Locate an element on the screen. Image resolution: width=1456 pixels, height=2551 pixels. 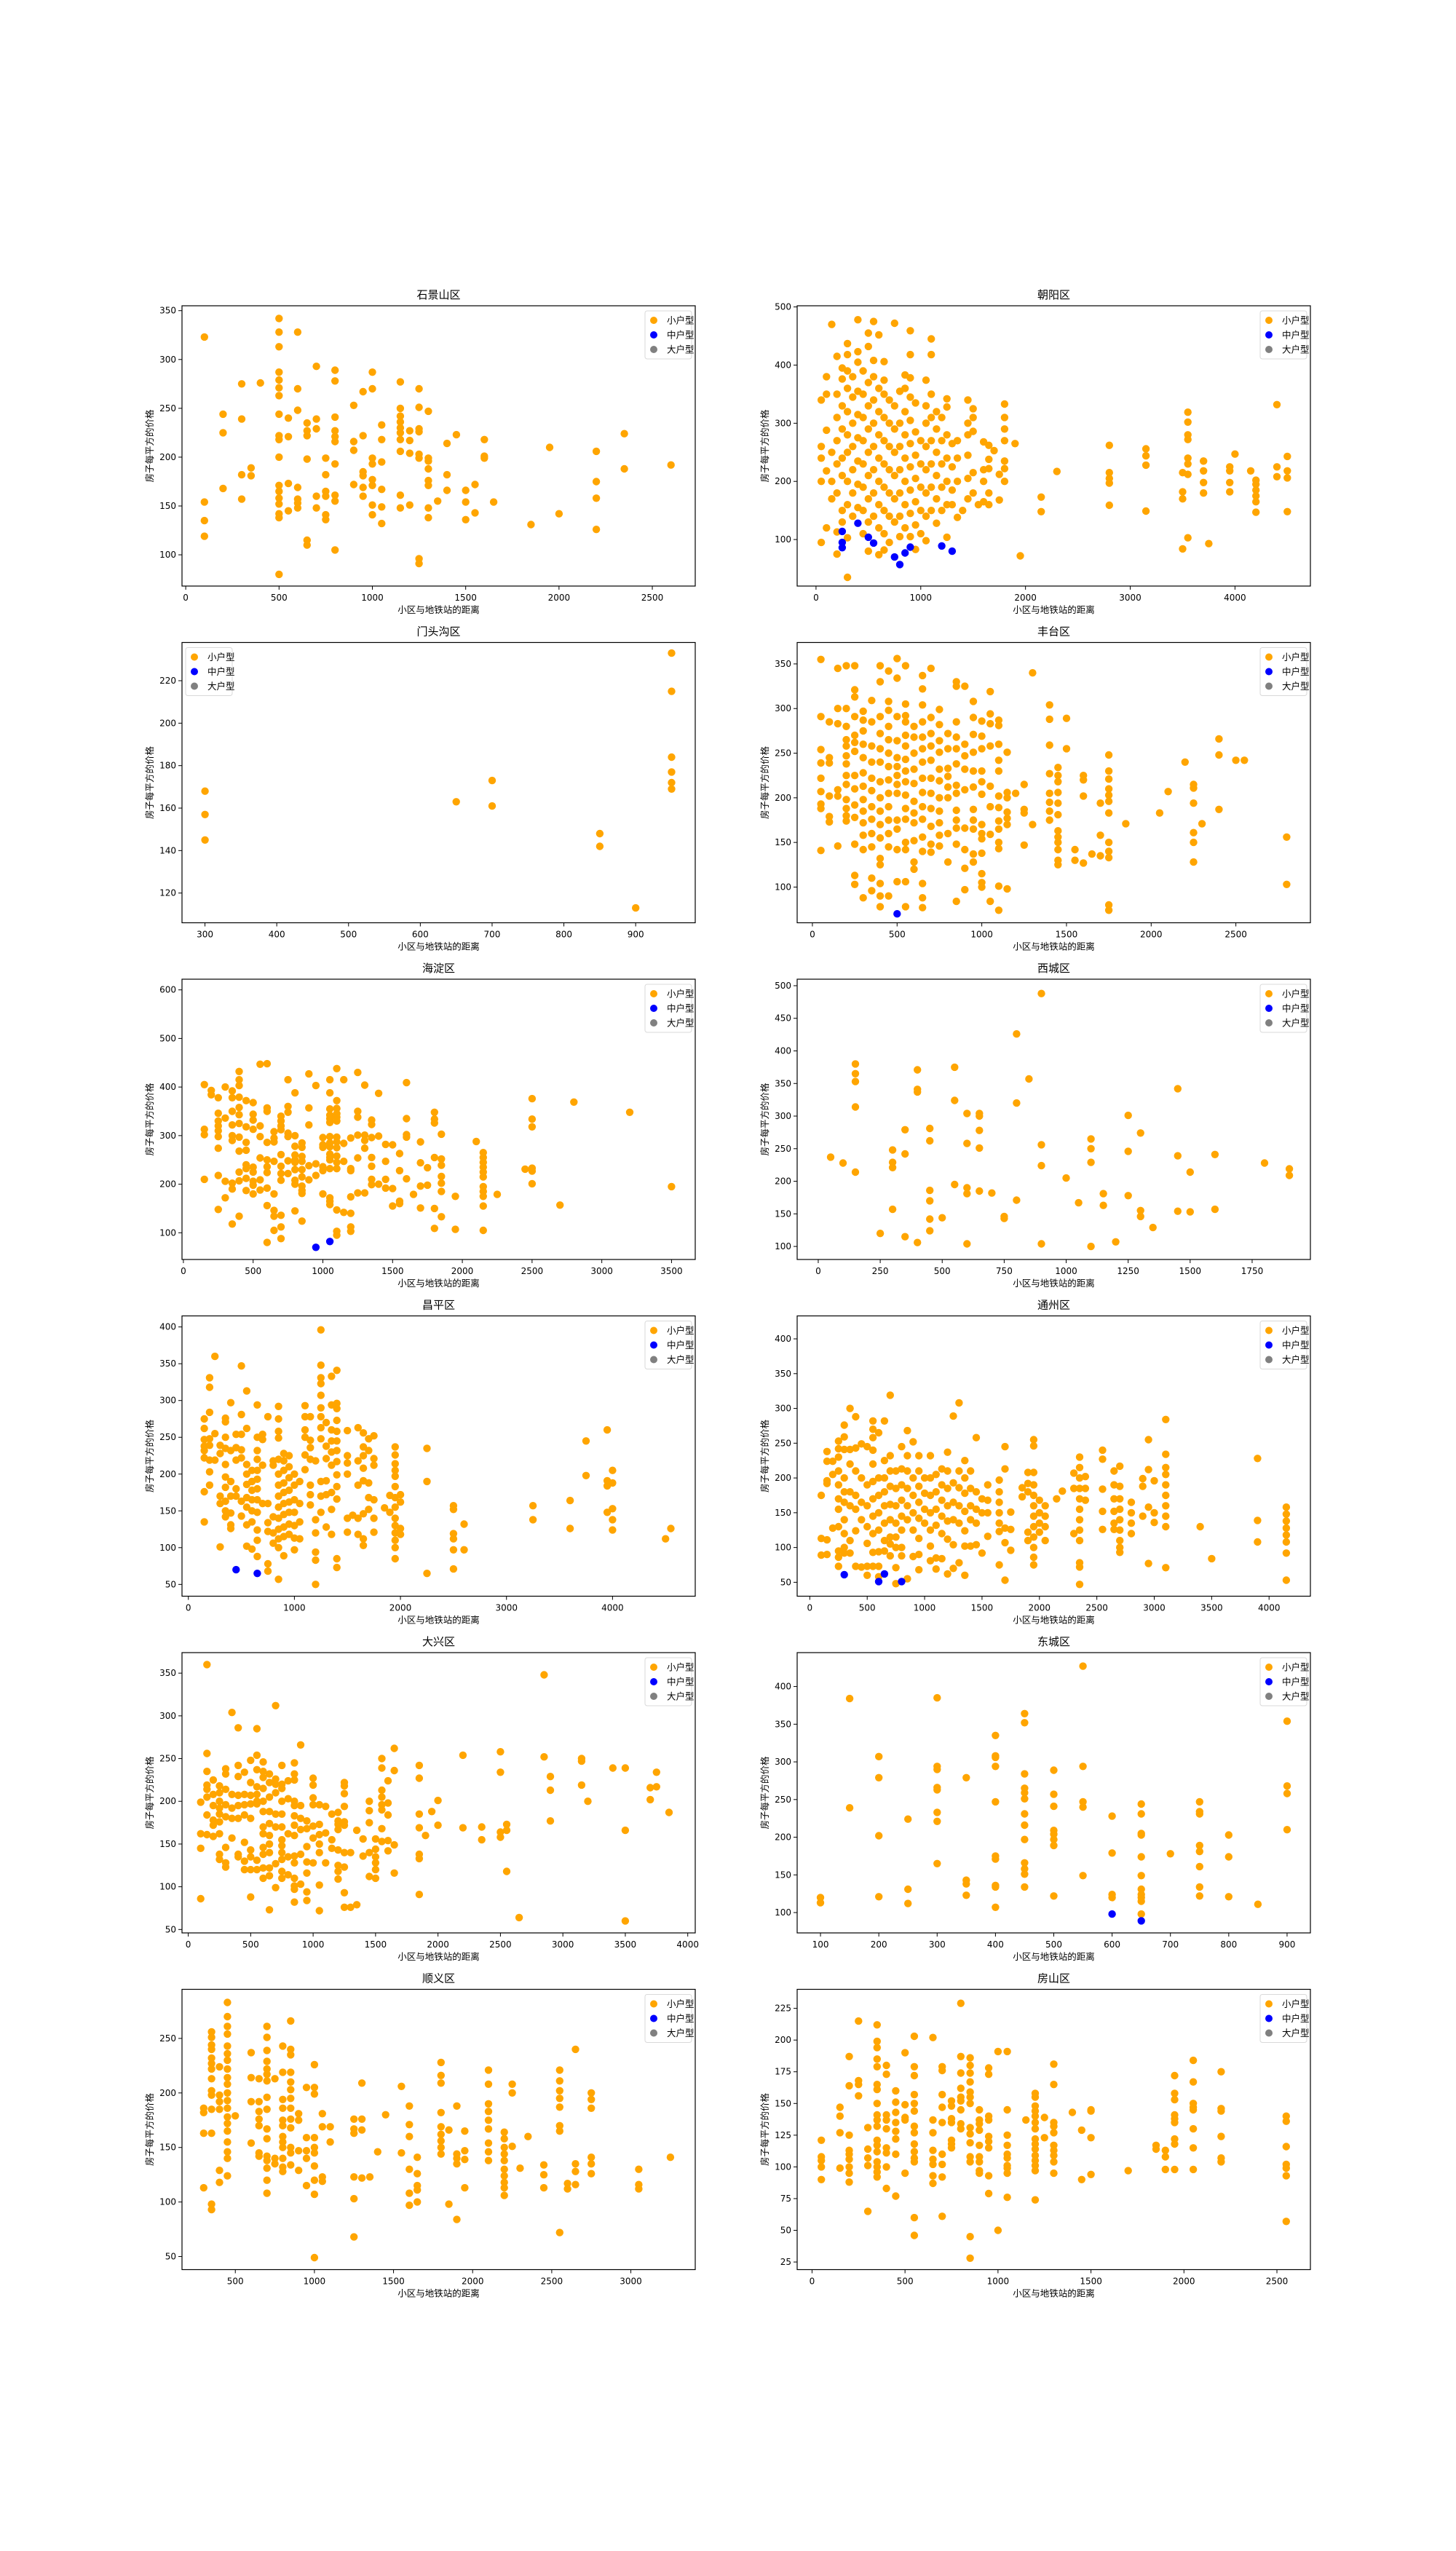
subplot-title: 西城区 is located at coordinates (1053, 968).